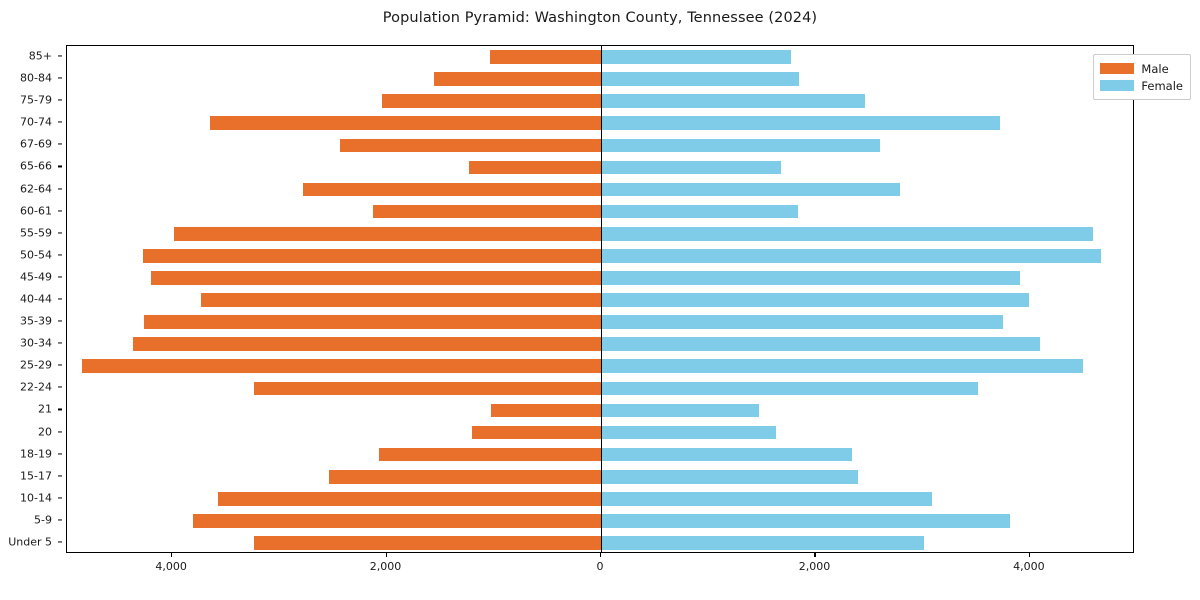  Describe the element at coordinates (36, 166) in the screenshot. I see `y-axis-tick-label: 65-66` at that location.